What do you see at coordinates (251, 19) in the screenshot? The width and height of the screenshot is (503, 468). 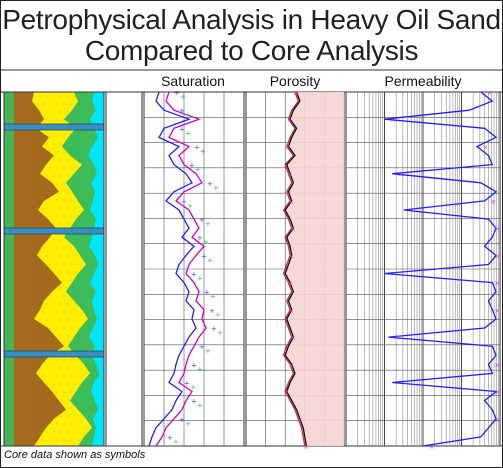 I see `chart-title-line-1: Petrophysical Analysis in Heavy Oil Sand` at bounding box center [251, 19].